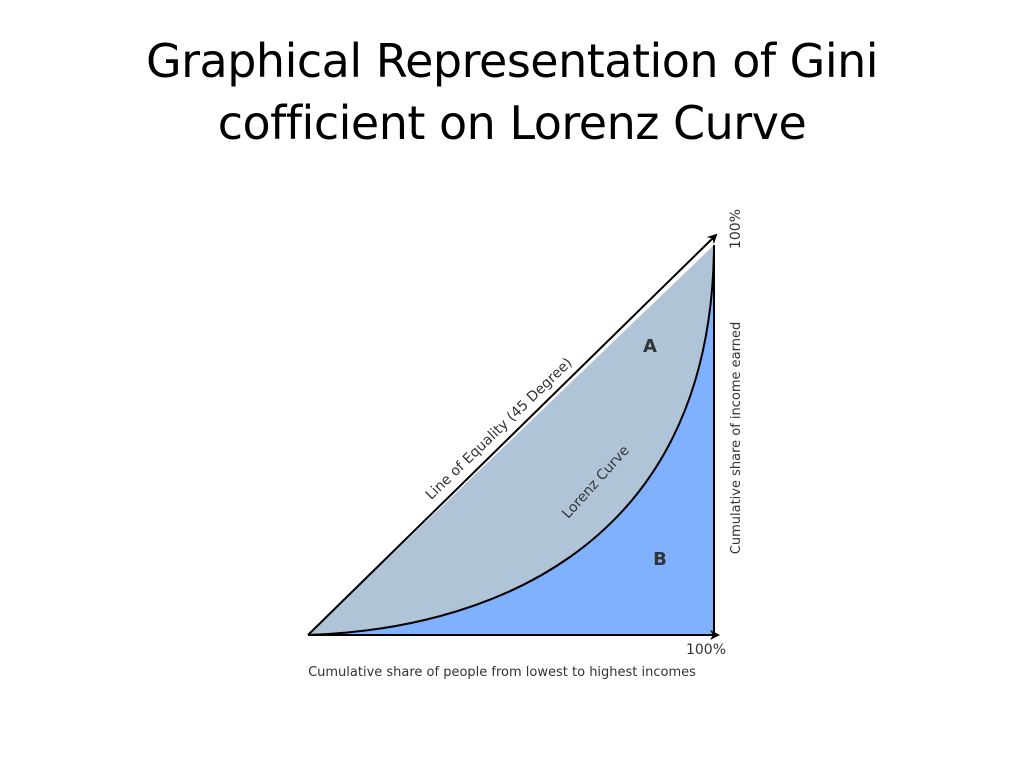  Describe the element at coordinates (736, 438) in the screenshot. I see `y-axis-title: Cumulative share of income earned` at that location.